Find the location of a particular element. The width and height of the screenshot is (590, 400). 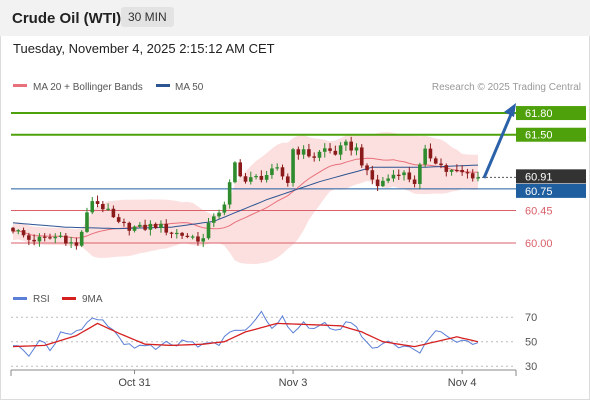

rsi-ma-line is located at coordinates (245, 335).